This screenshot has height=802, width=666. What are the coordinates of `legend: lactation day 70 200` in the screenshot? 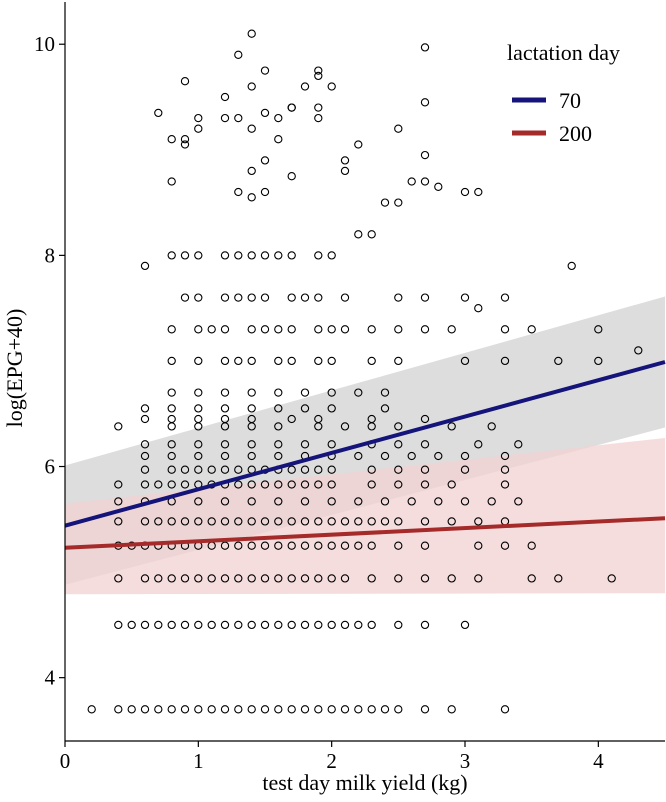 It's located at (563, 93).